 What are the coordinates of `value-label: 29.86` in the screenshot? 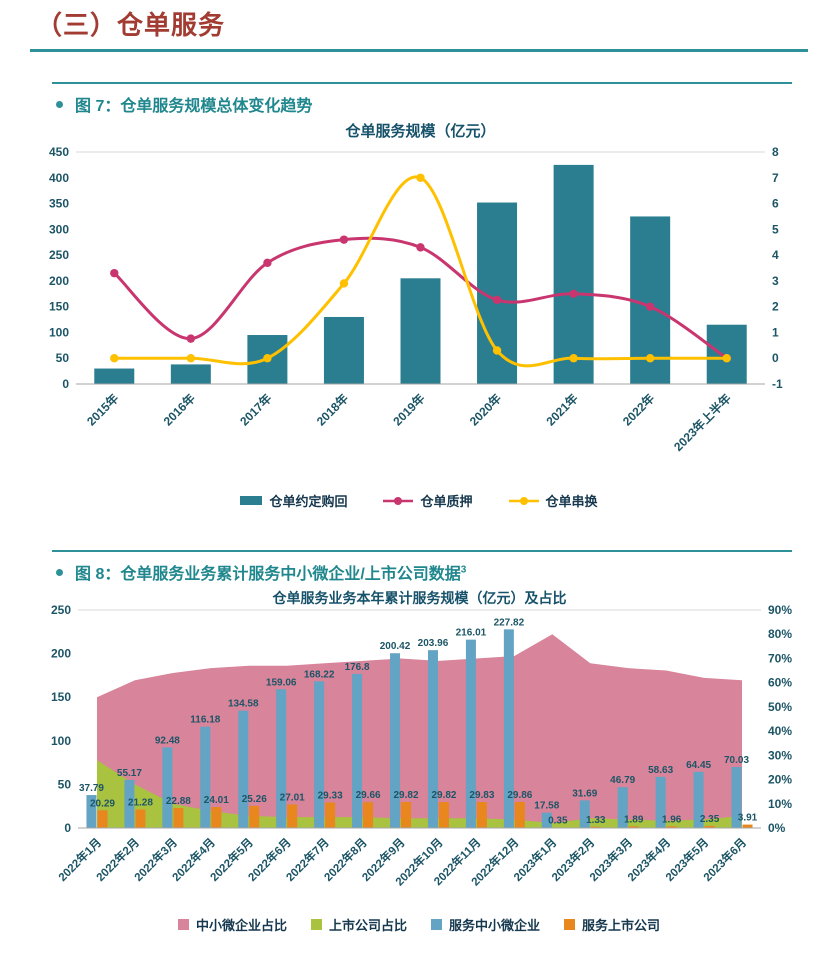 It's located at (519, 795).